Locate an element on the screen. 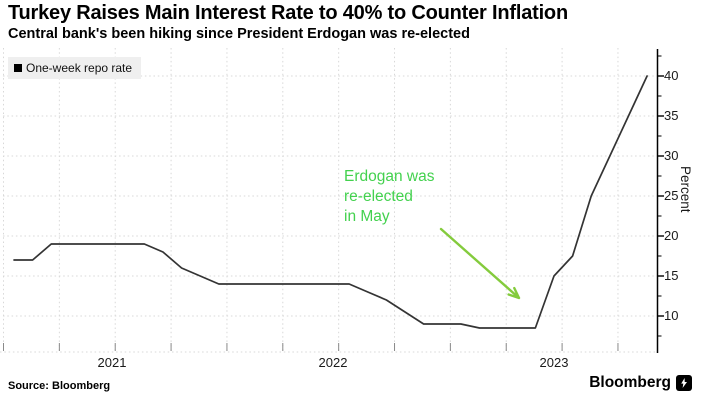 Image resolution: width=702 pixels, height=403 pixels. x-tick-label-2021: 2021 is located at coordinates (112, 362).